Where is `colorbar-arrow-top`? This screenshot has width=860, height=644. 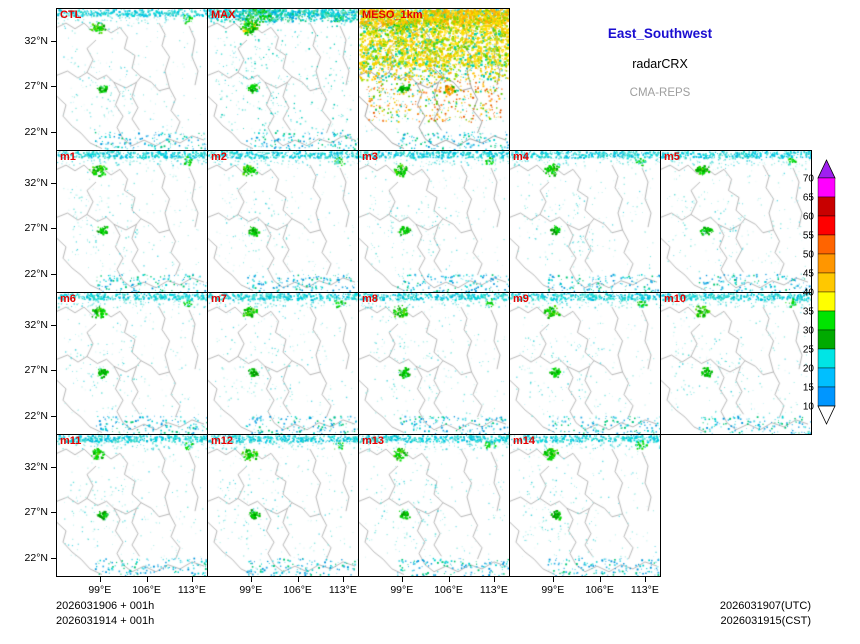
colorbar-arrow-top is located at coordinates (826, 169).